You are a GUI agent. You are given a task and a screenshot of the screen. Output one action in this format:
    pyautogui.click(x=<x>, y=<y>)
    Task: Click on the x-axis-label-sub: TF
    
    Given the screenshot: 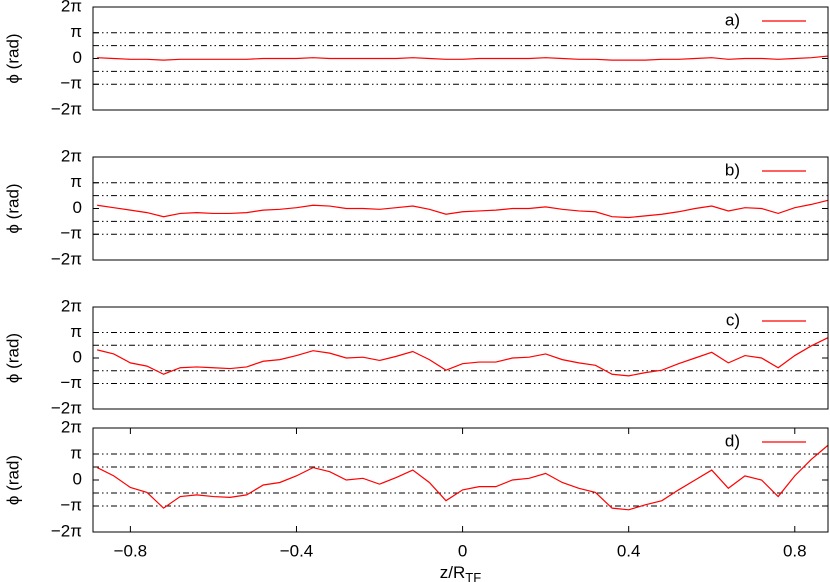 What is the action you would take?
    pyautogui.click(x=473, y=576)
    